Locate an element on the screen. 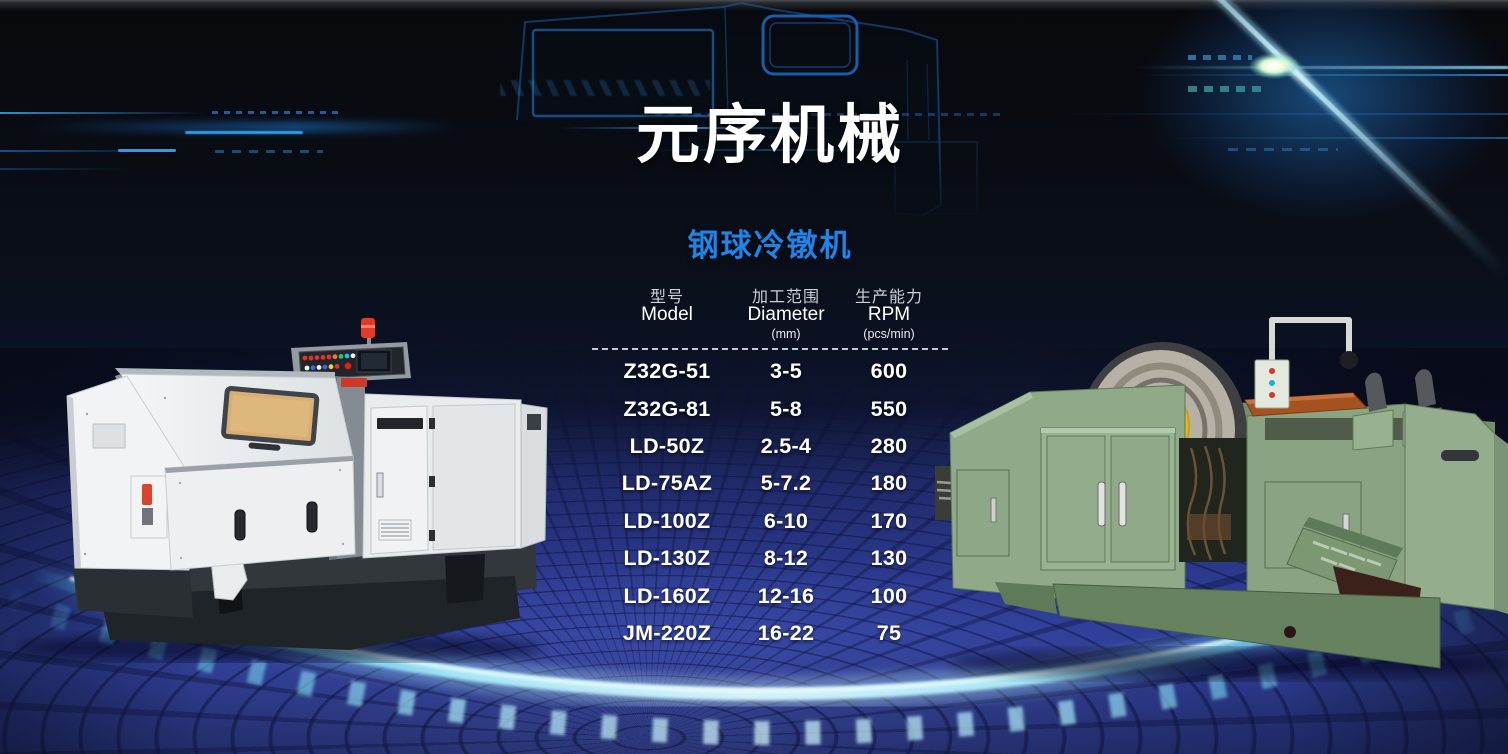 The width and height of the screenshot is (1508, 754). table-row: Z32G-81 5-8 550 is located at coordinates (770, 408).